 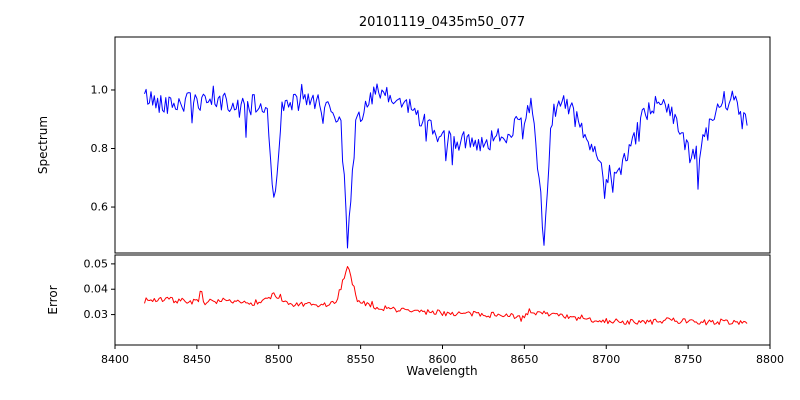 I want to click on y-tick-label: 0.03, so click(x=96, y=314).